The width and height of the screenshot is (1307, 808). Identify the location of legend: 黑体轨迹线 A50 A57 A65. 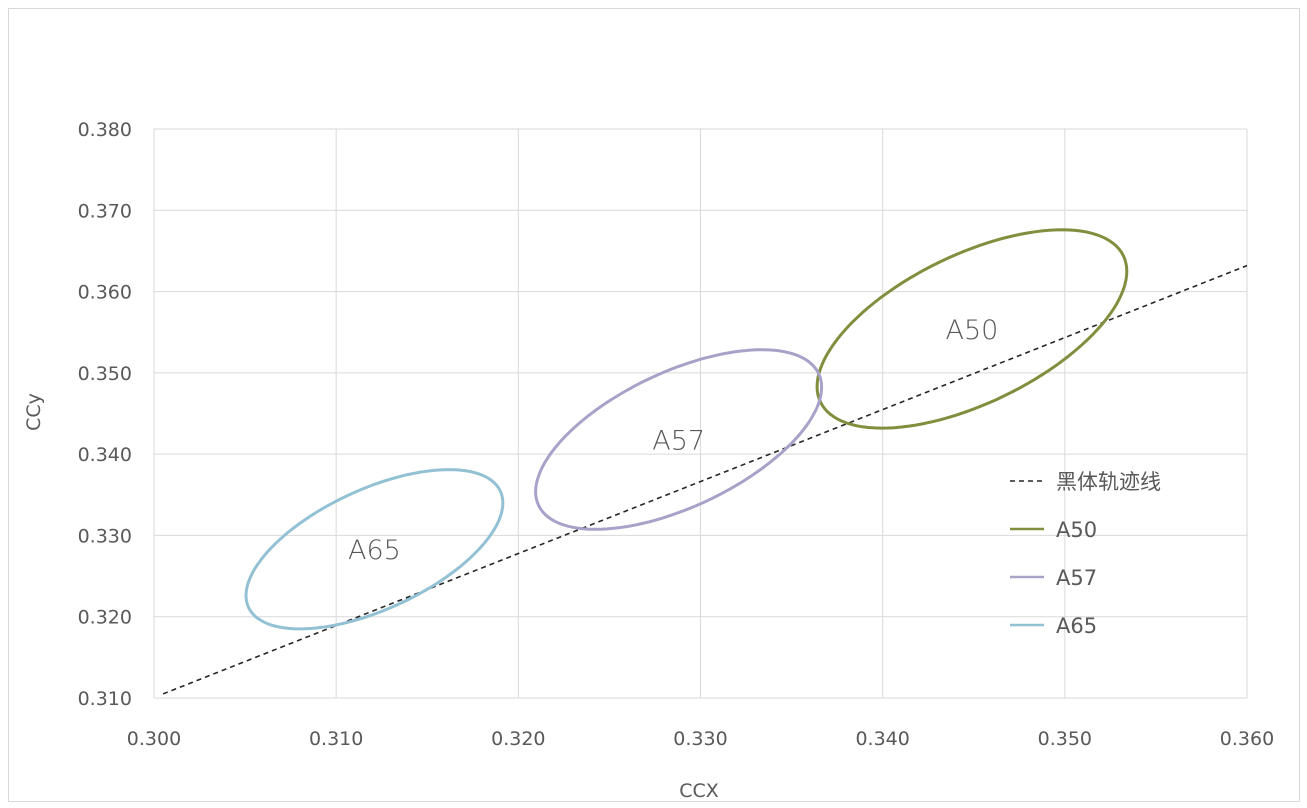
(1085, 554).